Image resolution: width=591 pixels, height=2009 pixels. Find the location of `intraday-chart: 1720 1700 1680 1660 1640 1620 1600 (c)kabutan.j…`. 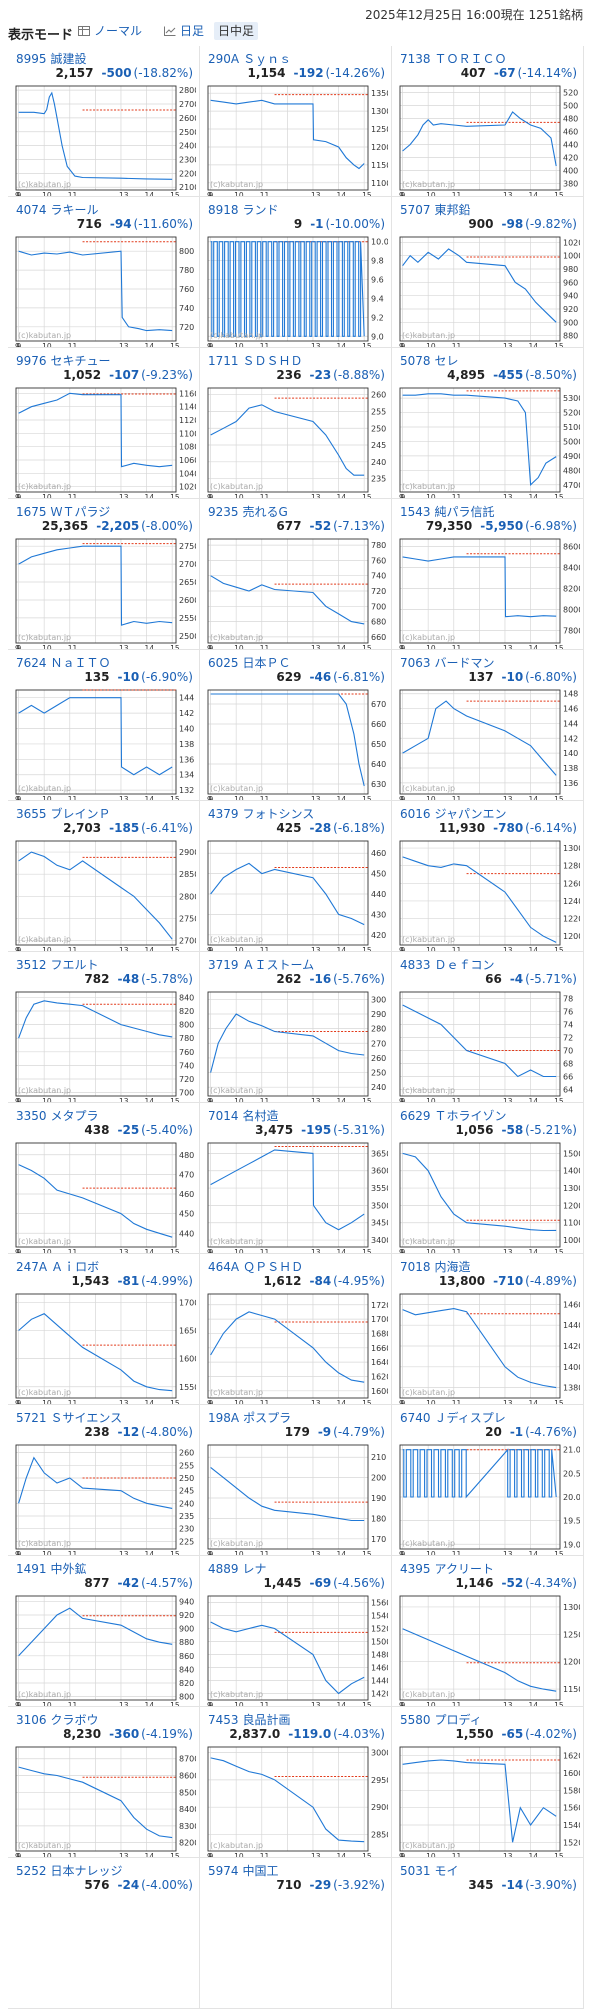

intraday-chart: 1720 1700 1680 1660 1640 1620 1600 (c)kabutan.j… is located at coordinates (296, 1348).